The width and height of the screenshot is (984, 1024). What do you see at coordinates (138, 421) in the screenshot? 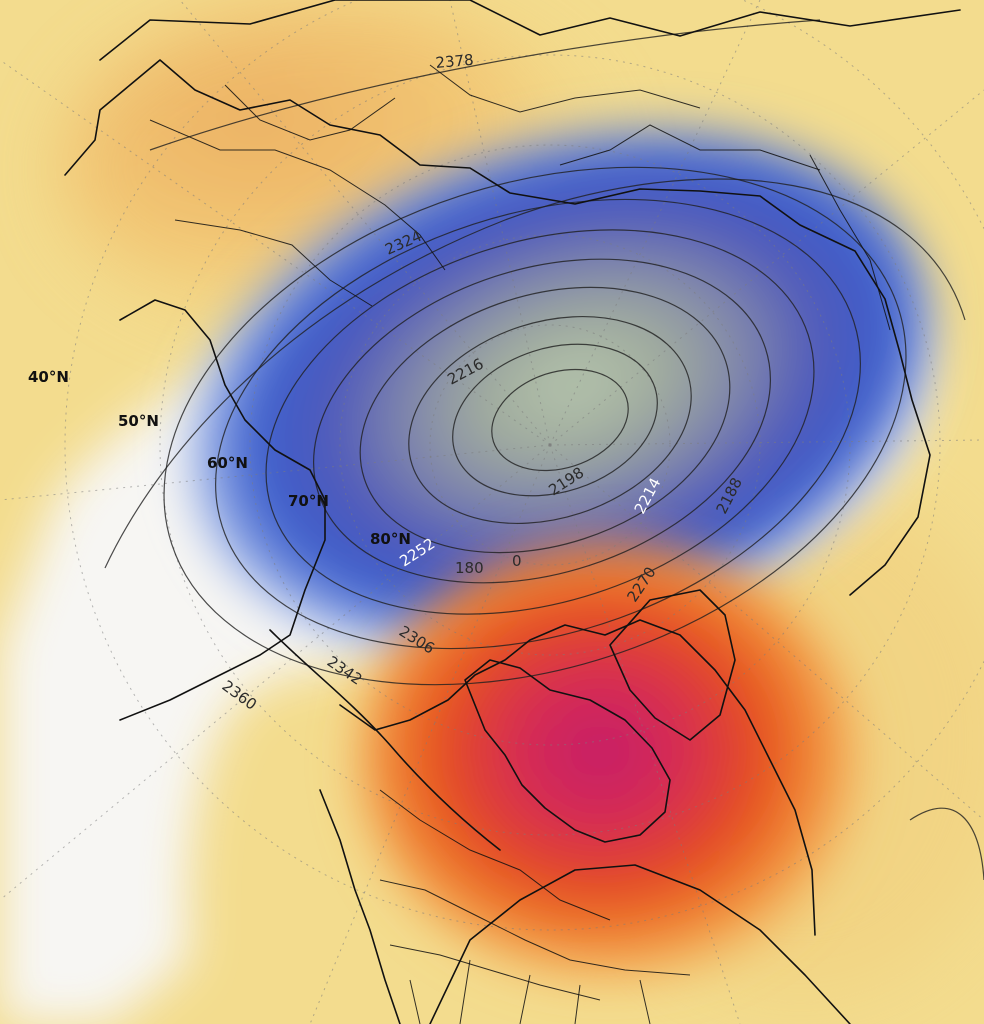
I see `latitude-label-50n: 50°N` at bounding box center [138, 421].